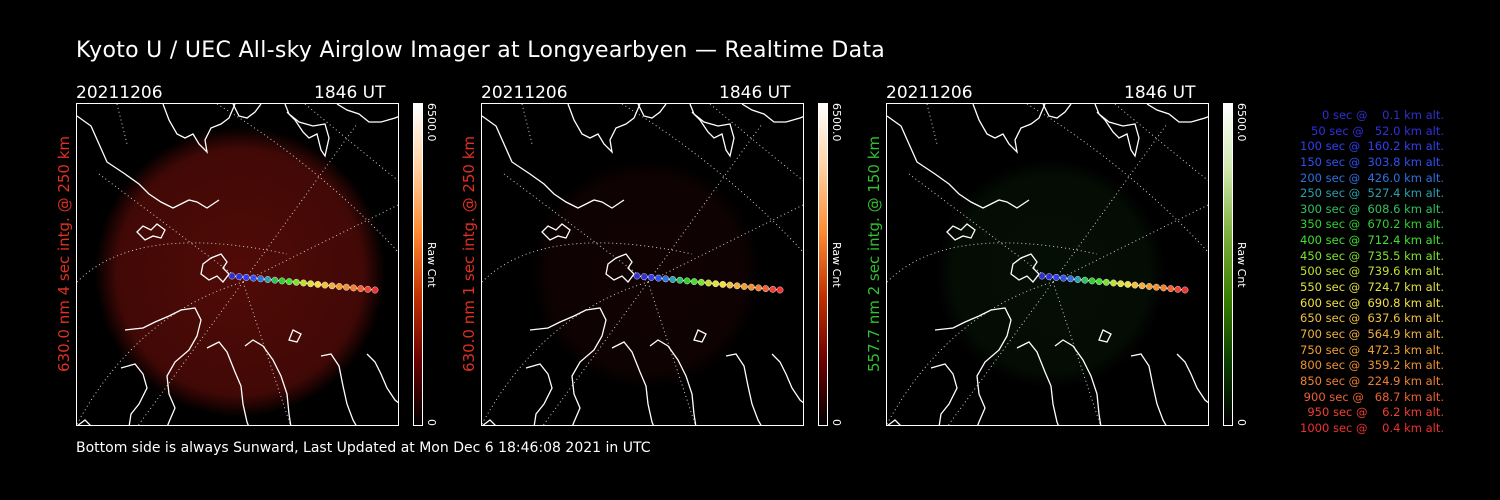  I want to click on legend-row: 350 sec @ 670.2 km alt., so click(1370, 224).